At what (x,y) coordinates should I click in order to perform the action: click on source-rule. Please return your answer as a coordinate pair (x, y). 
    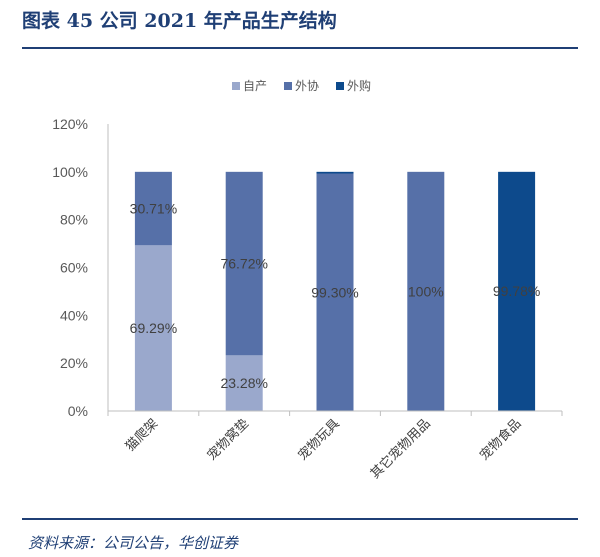
    Looking at the image, I should click on (300, 519).